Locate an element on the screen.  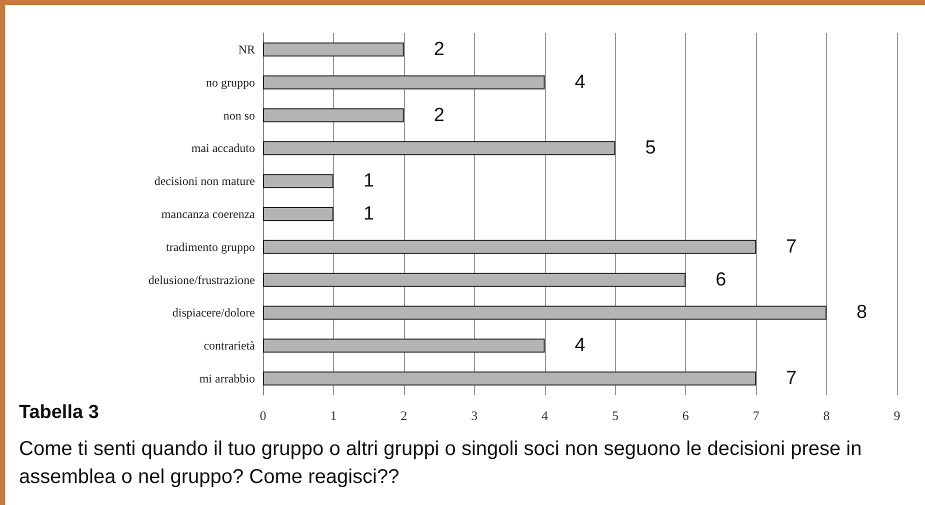
y-tick-label: mai accaduto is located at coordinates (223, 148).